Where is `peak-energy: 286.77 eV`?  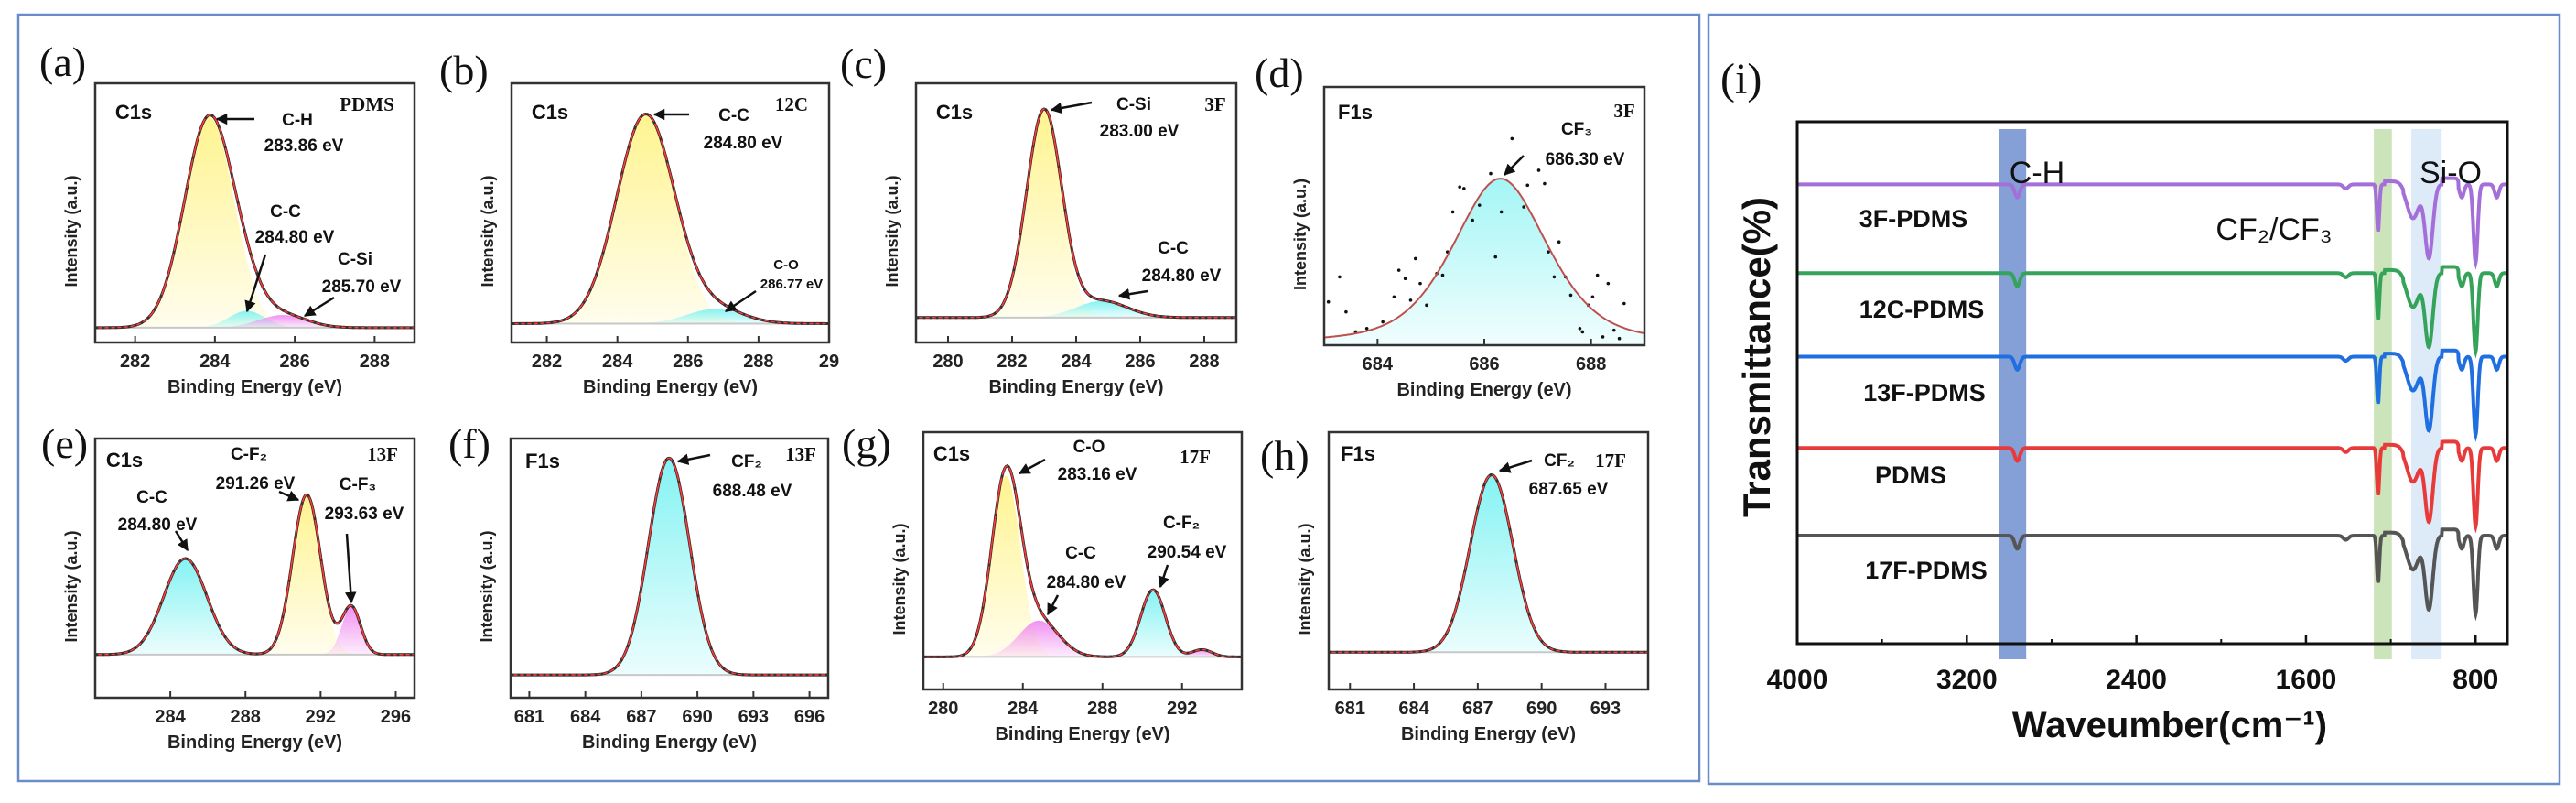
peak-energy: 286.77 eV is located at coordinates (791, 284).